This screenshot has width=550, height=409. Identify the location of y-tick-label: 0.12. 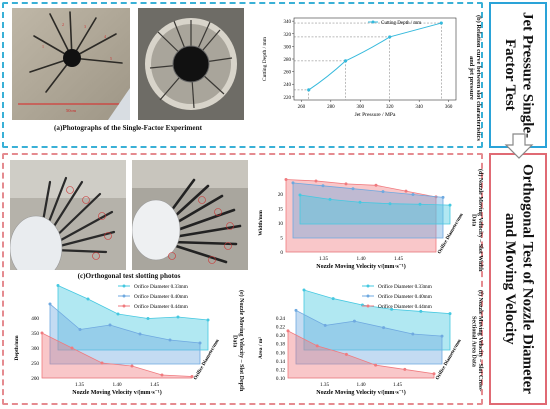
(280, 370).